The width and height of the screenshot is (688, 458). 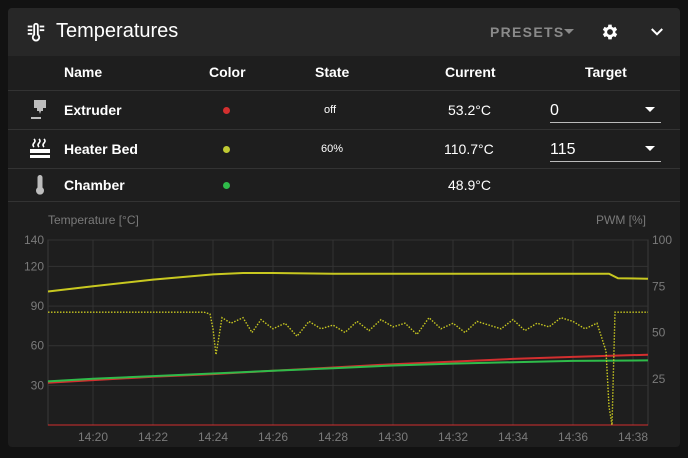 I want to click on y-tick-label: 140, so click(x=34, y=240).